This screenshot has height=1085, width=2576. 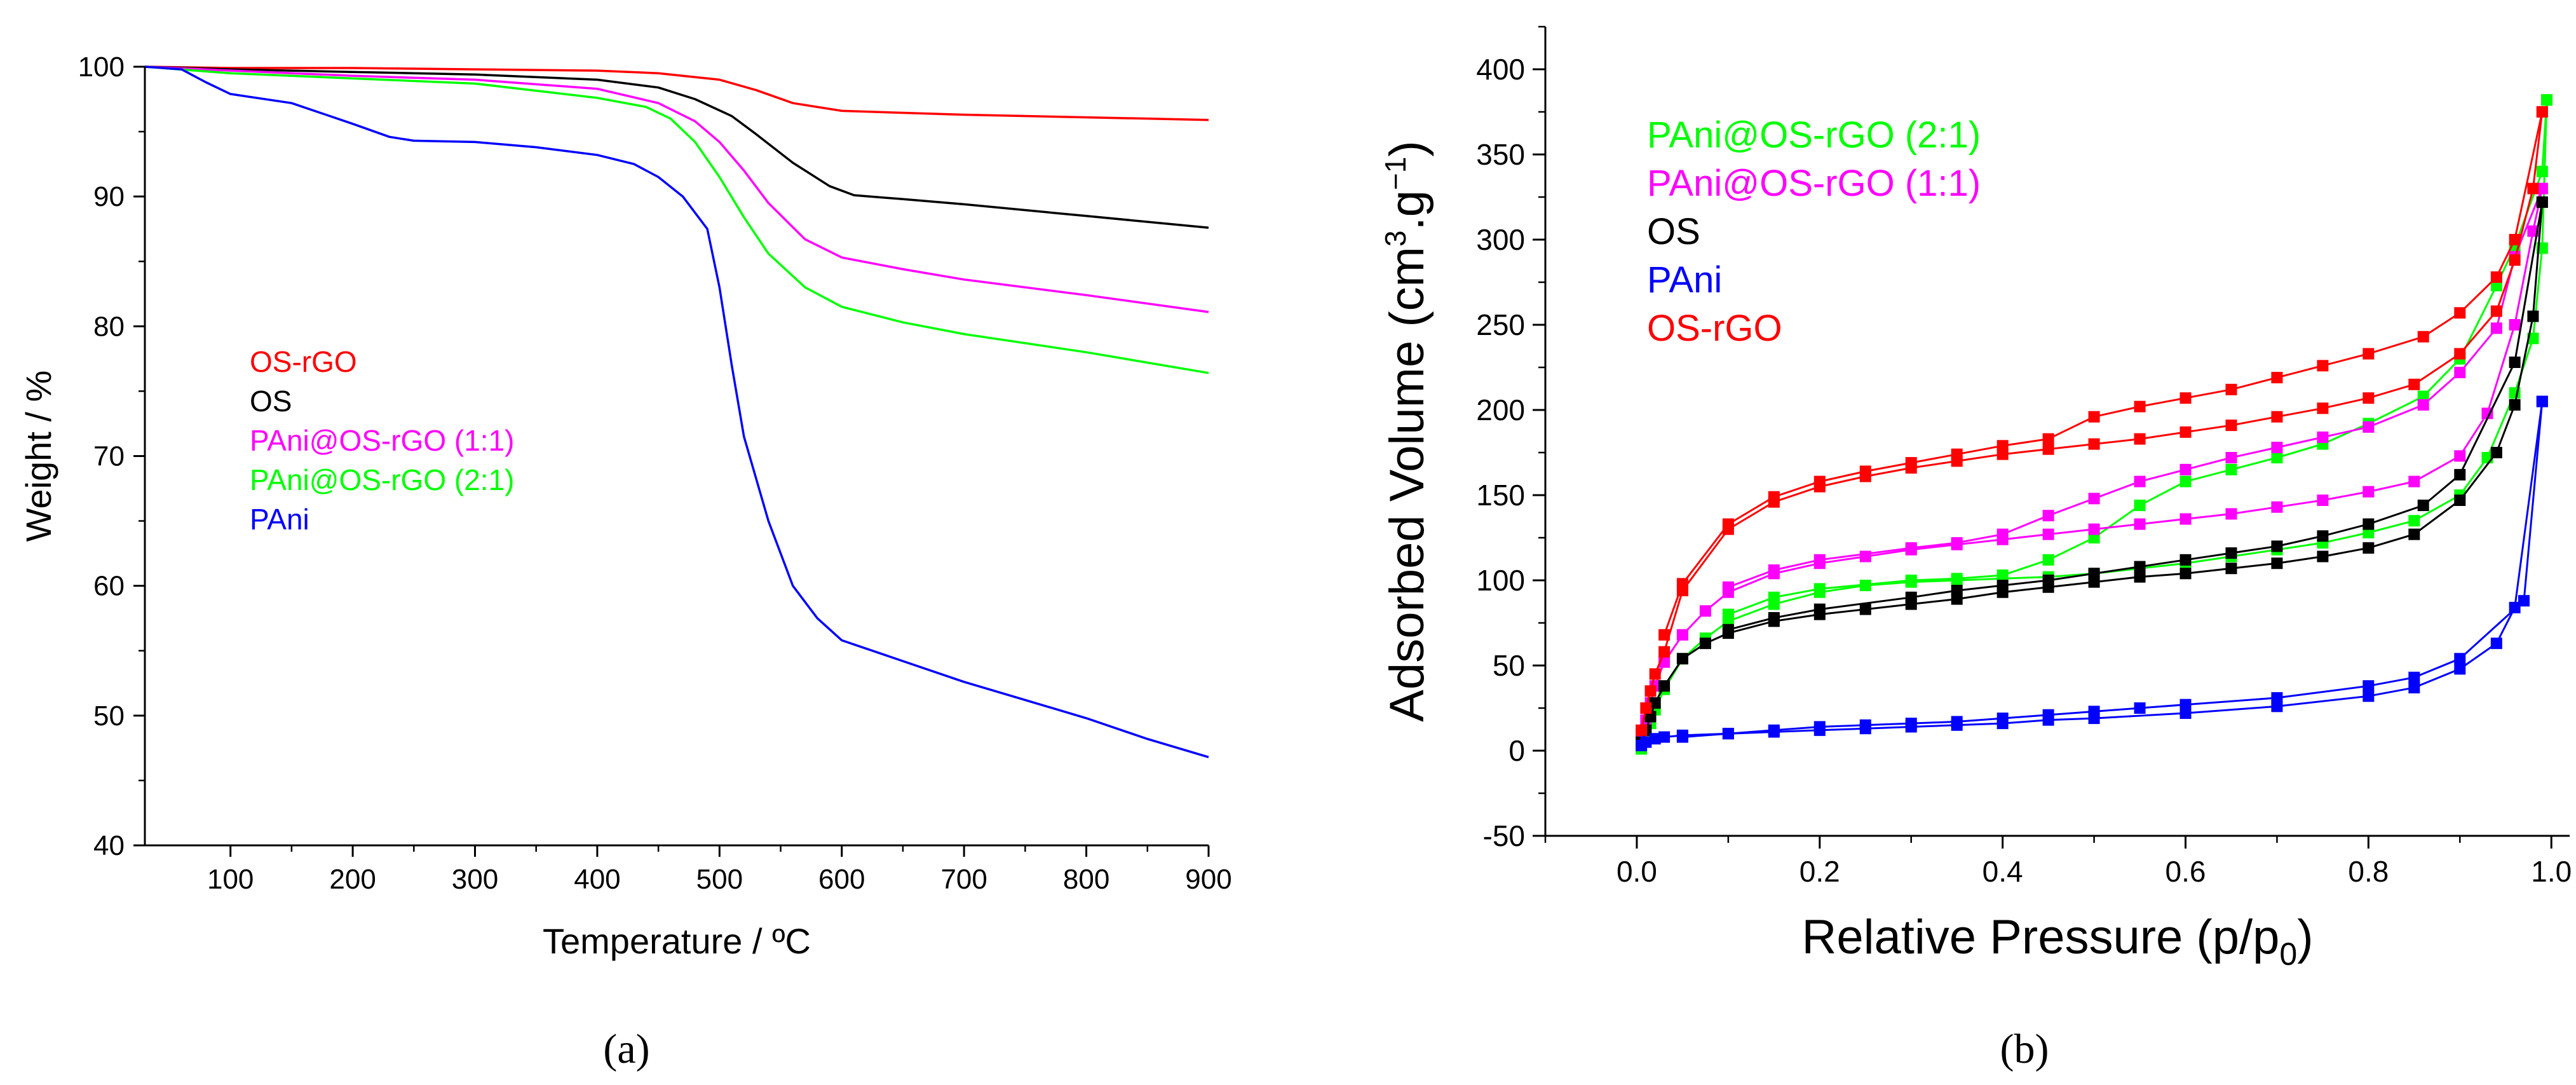 I want to click on legend-entry: OS, so click(x=271, y=401).